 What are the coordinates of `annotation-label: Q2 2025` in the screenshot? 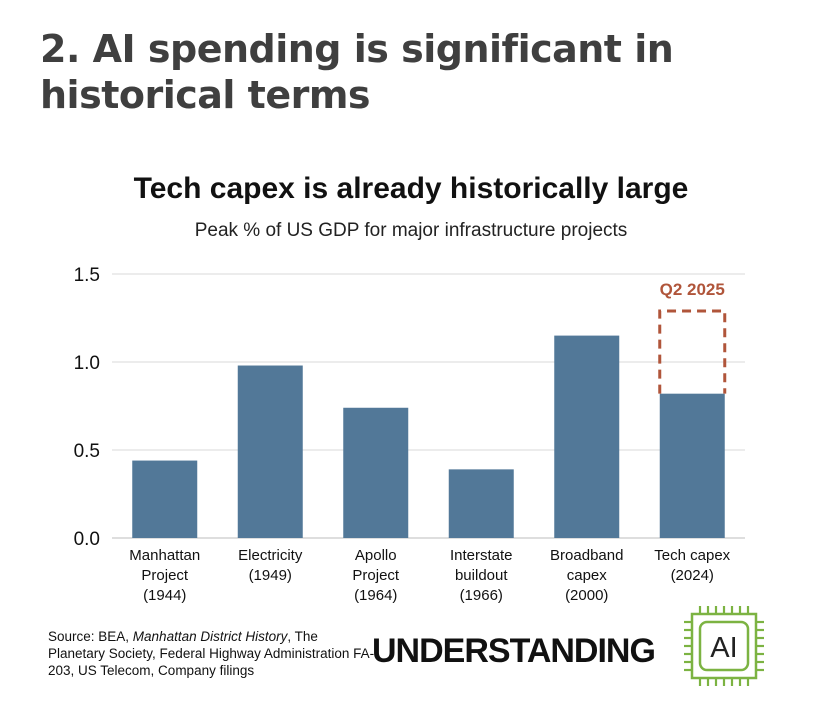 It's located at (692, 289).